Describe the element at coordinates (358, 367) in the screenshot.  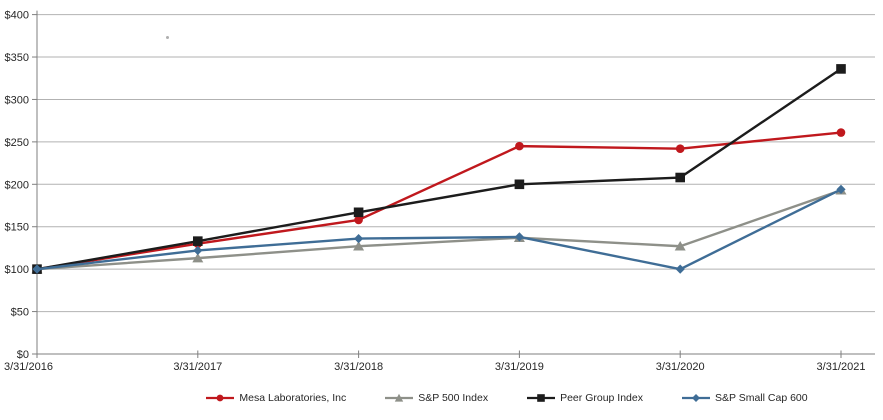
I see `x-axis-label: 3/31/2018` at that location.